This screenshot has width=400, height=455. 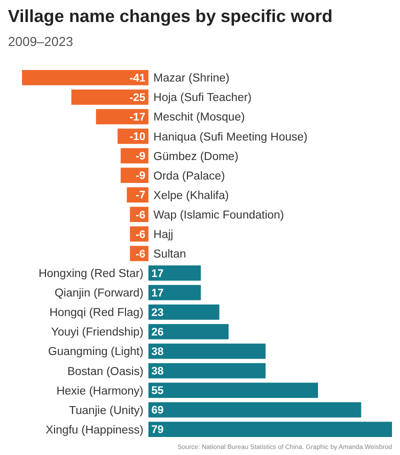 What do you see at coordinates (191, 78) in the screenshot?
I see `y-tick-label: Mazar (Shrine)` at bounding box center [191, 78].